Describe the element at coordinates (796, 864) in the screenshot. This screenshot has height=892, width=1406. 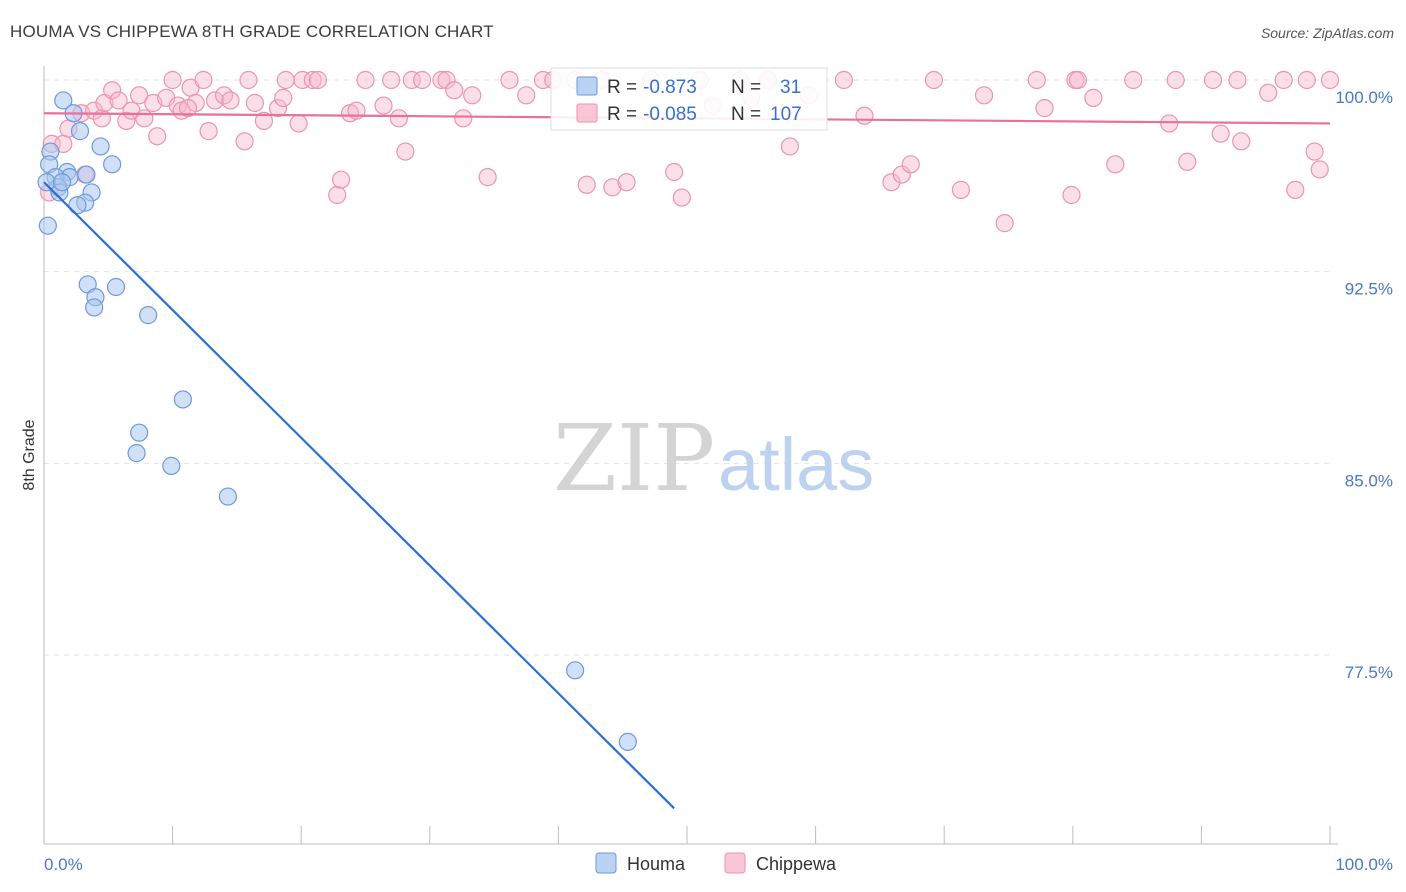
I see `bottom-legend-chippewa-label: Chippewa` at that location.